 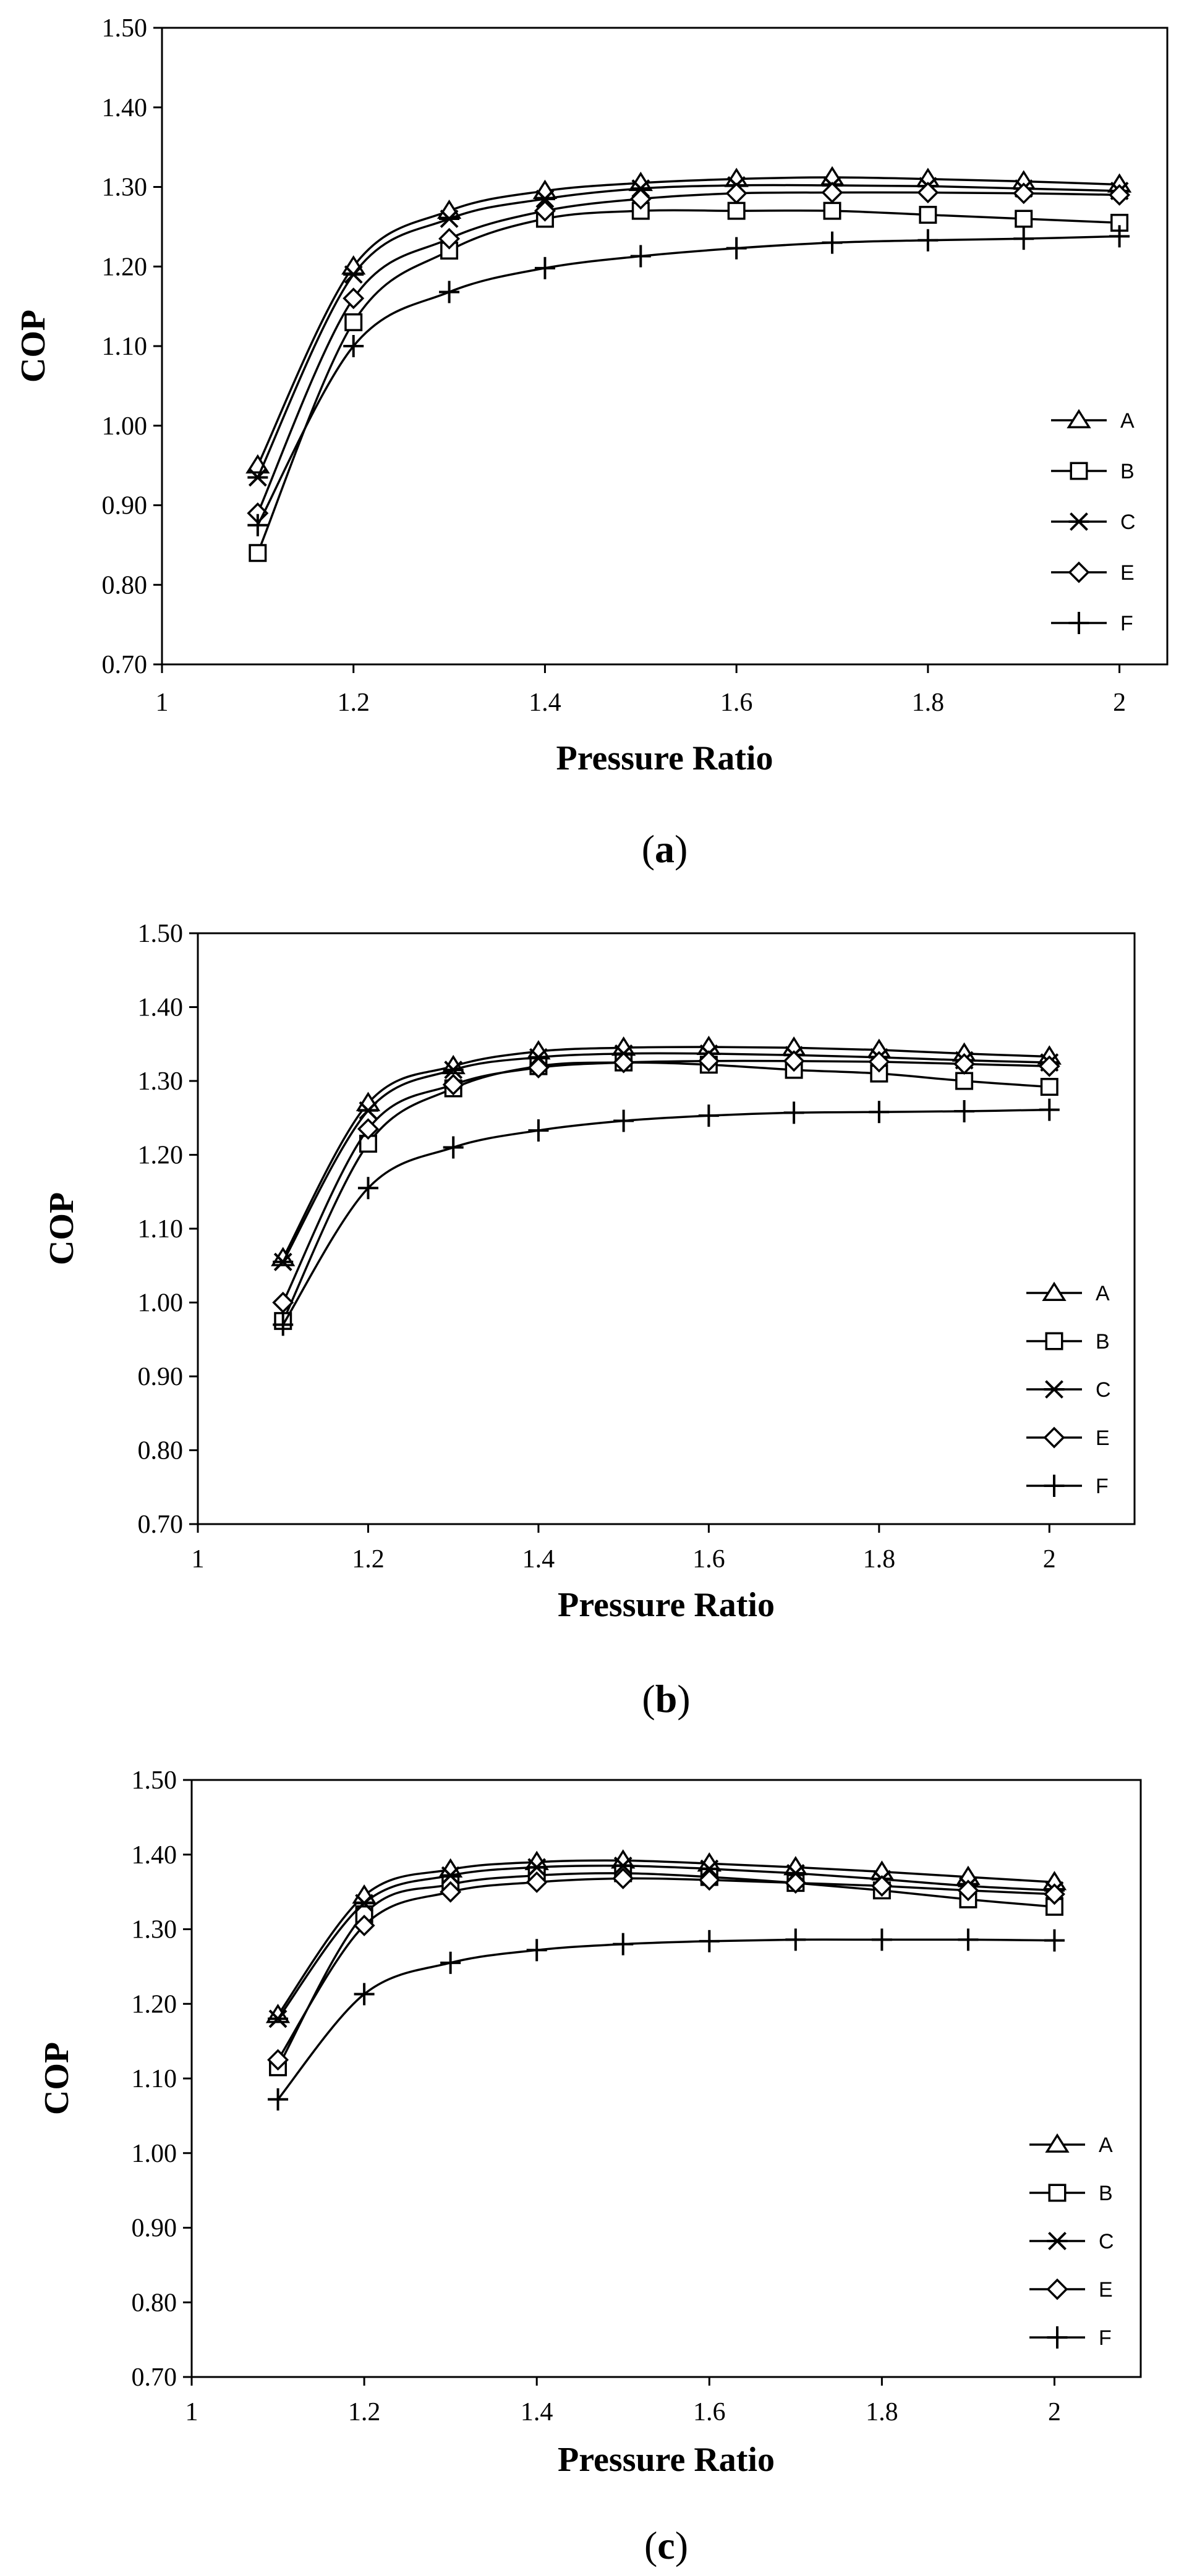 What do you see at coordinates (1070, 2338) in the screenshot?
I see `legend-item-F: F` at bounding box center [1070, 2338].